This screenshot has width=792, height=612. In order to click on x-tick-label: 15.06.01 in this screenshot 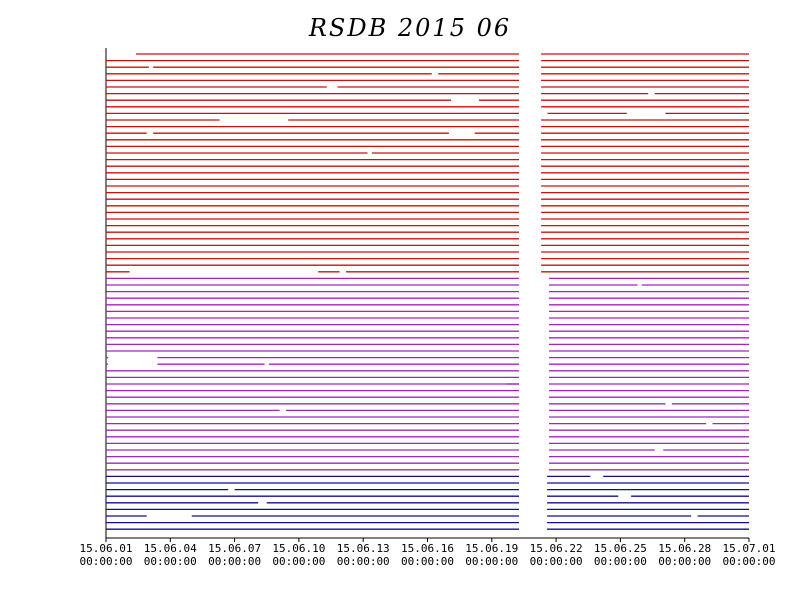, I will do `click(106, 548)`.